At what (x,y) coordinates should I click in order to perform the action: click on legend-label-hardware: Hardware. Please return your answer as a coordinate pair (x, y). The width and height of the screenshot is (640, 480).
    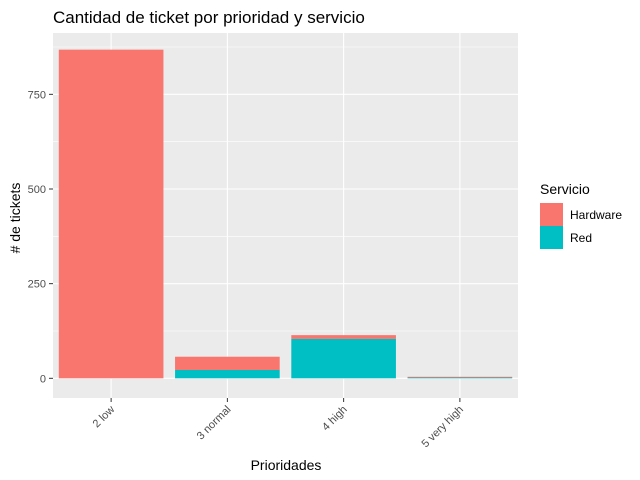
    Looking at the image, I should click on (596, 215).